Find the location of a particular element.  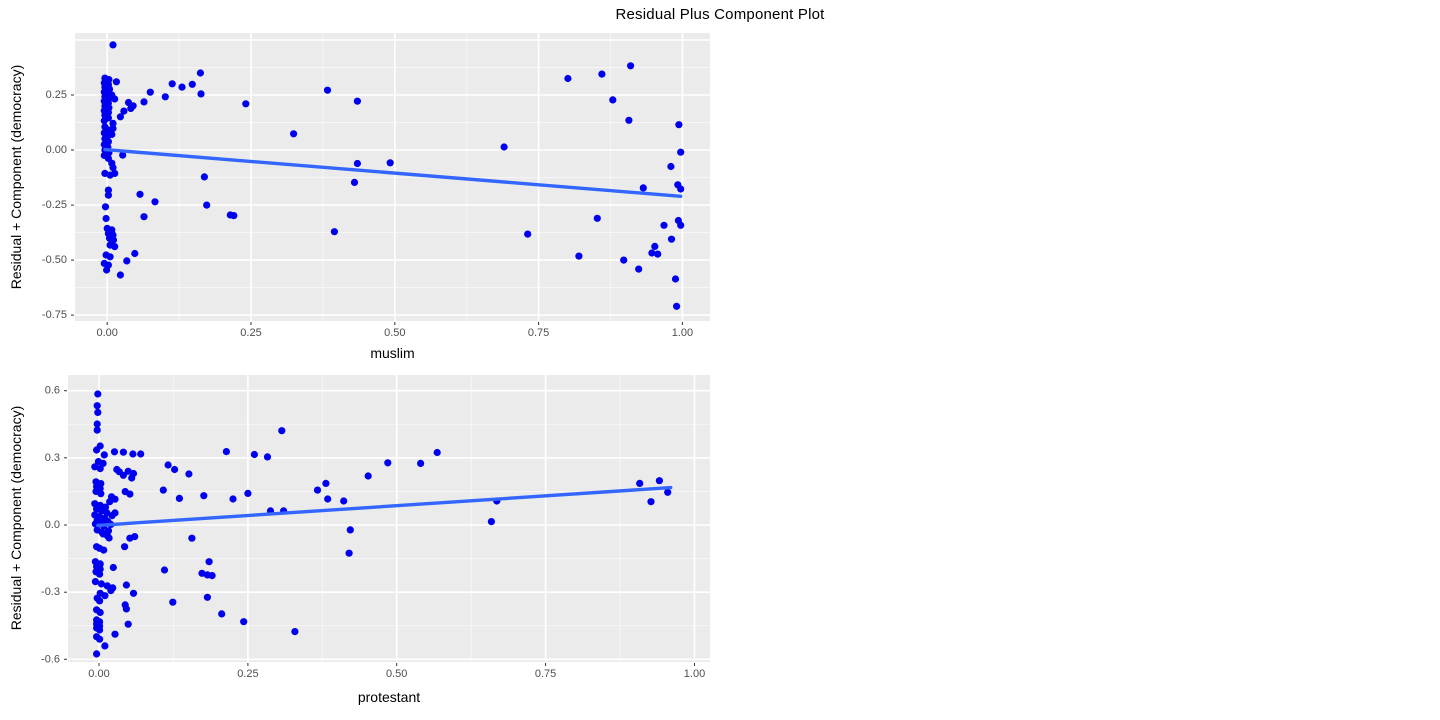

x-tick-label: 0.25 is located at coordinates (247, 674).